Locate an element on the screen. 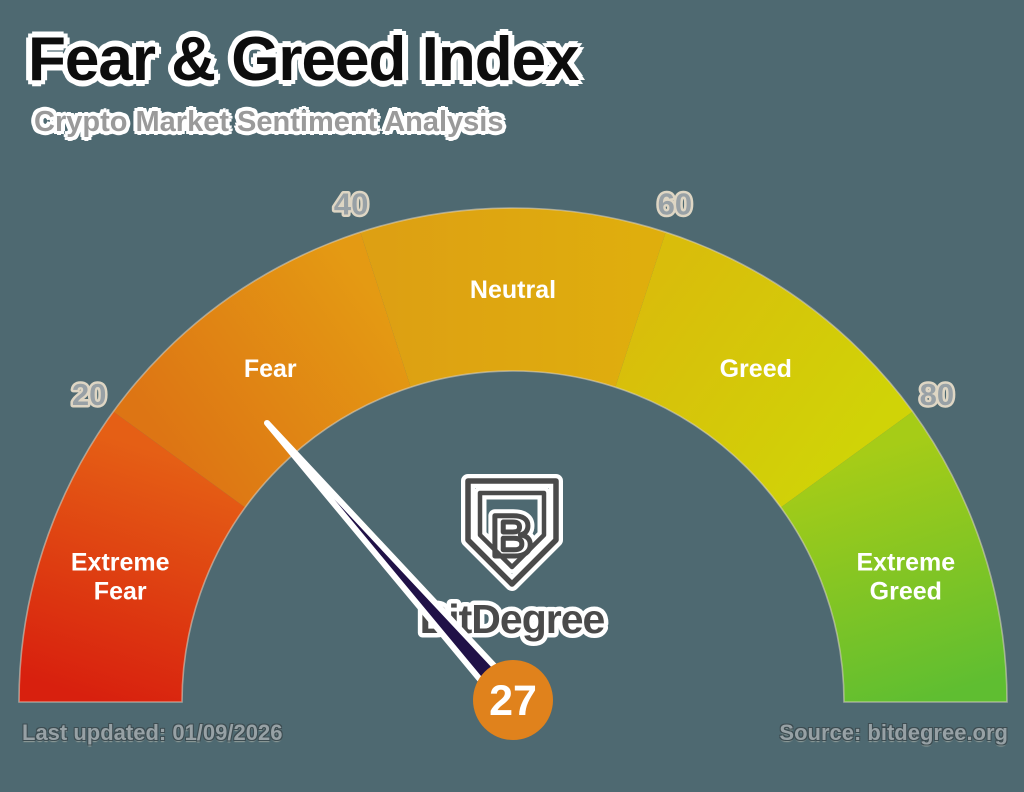  last-updated-text: Last updated: 01/09/2026 is located at coordinates (152, 732).